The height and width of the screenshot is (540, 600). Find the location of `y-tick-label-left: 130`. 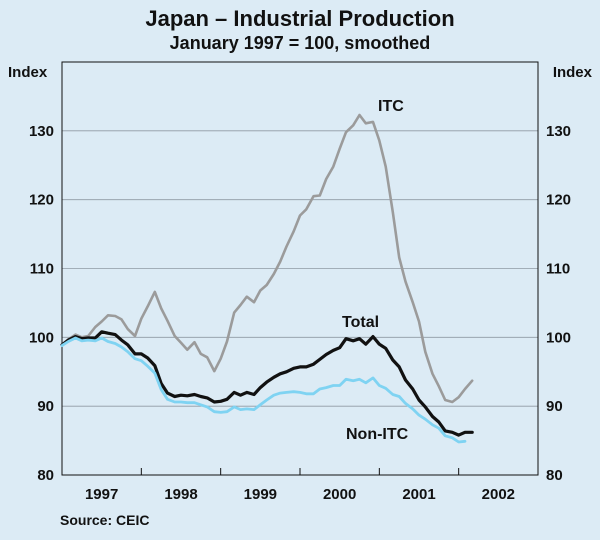

y-tick-label-left: 130 is located at coordinates (41, 131).